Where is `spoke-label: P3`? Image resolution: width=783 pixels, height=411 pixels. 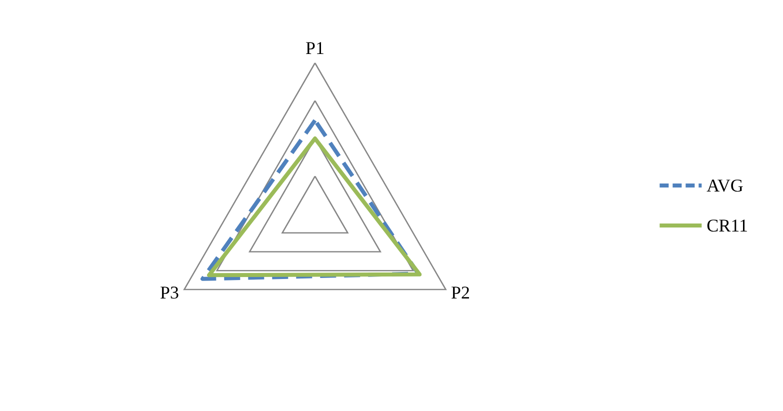
spoke-label: P3 is located at coordinates (170, 292).